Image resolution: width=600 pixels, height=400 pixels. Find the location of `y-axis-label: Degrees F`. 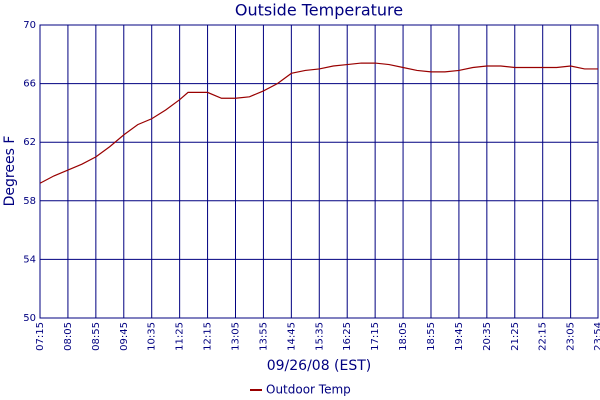

y-axis-label: Degrees F is located at coordinates (10, 171).